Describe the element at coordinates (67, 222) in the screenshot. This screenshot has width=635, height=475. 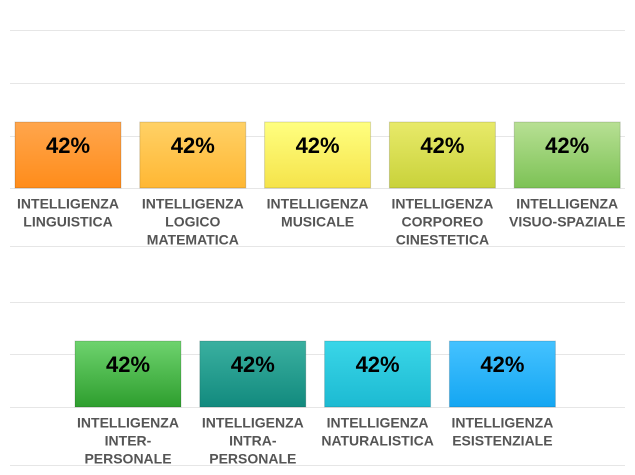
I see `category-label: LINGUISTICA` at that location.